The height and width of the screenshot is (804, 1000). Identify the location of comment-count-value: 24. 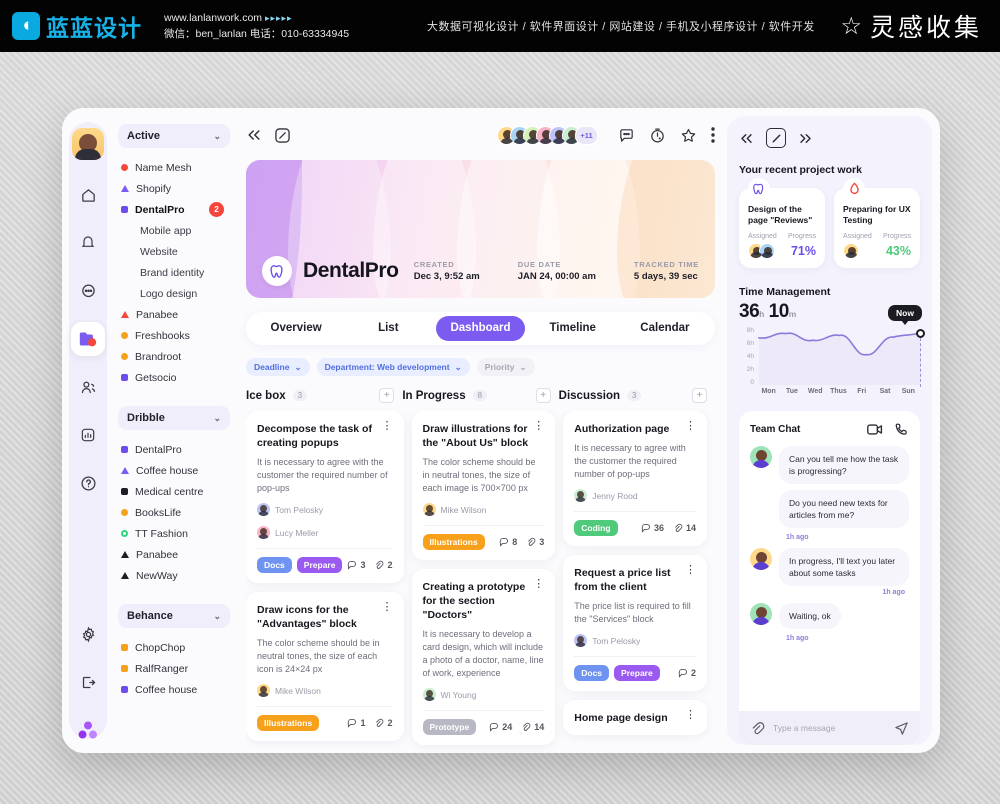
(507, 727).